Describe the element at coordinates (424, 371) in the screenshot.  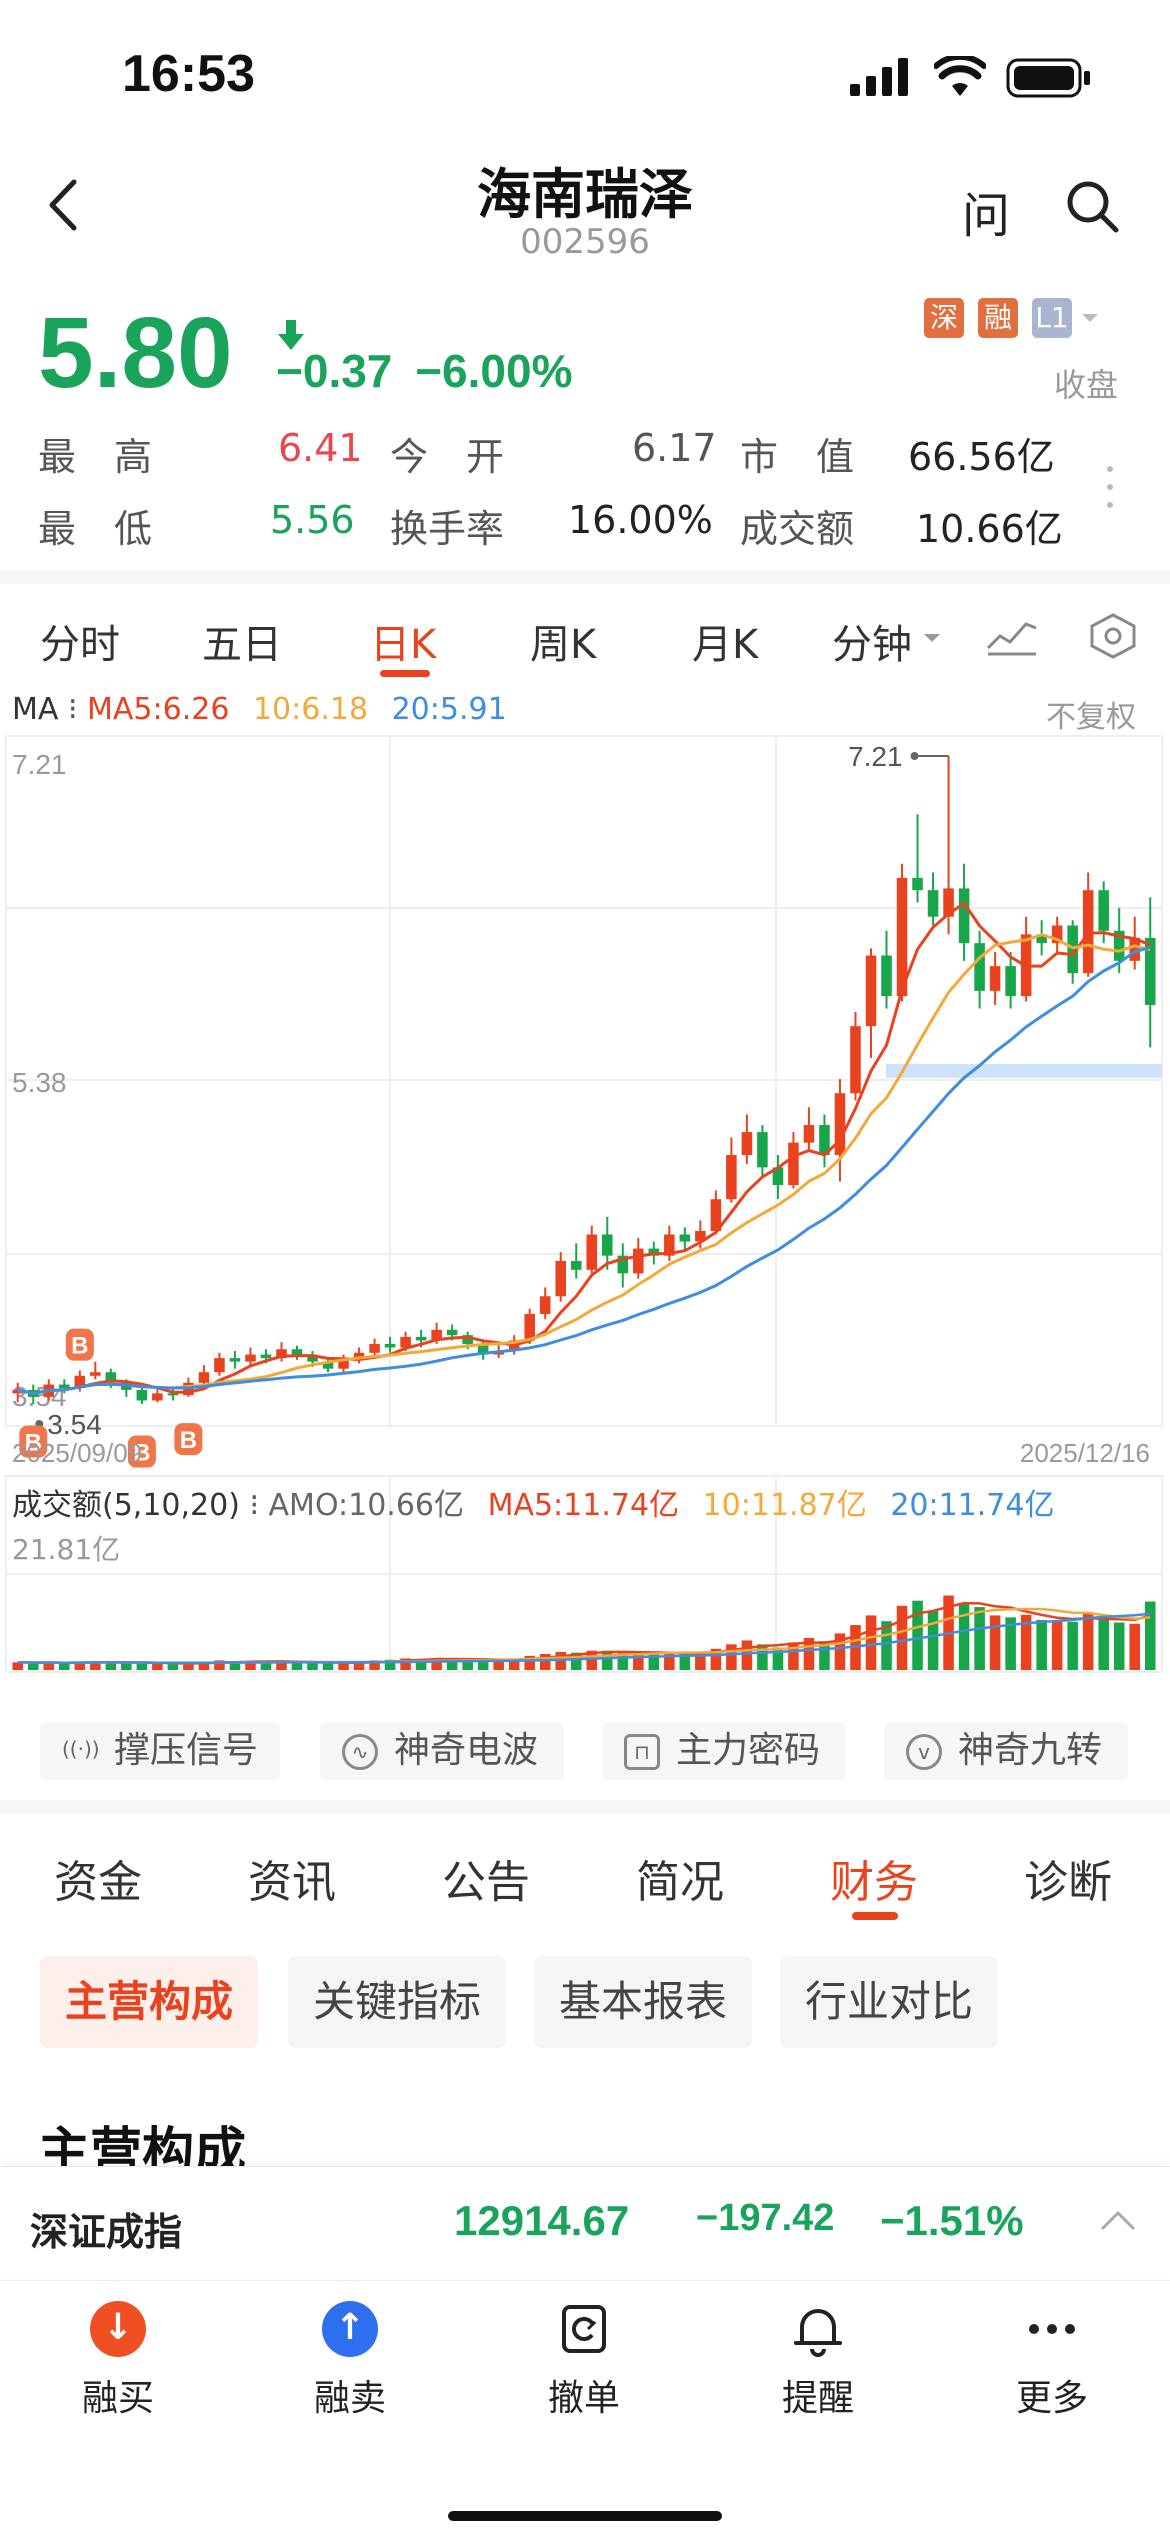
I see `price-change: −0.37 −6.00%` at that location.